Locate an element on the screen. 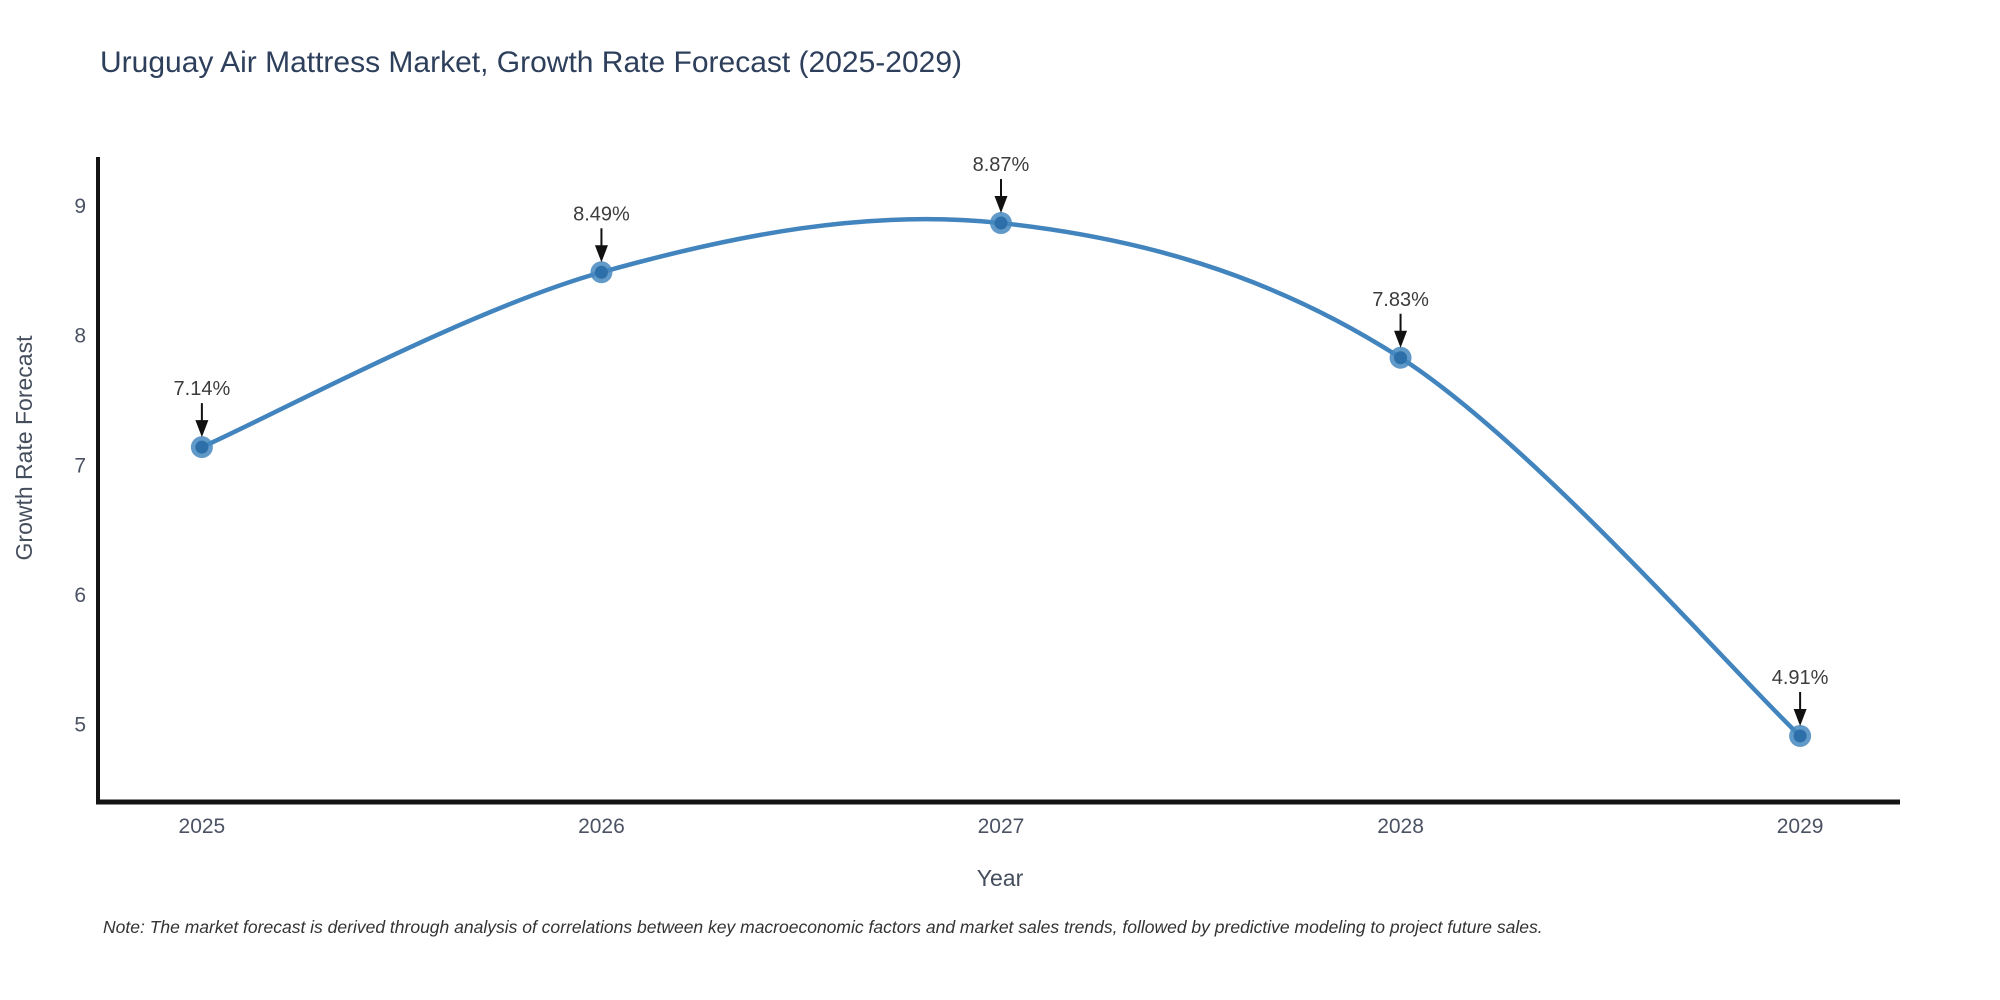  point-annotation: 8.87% is located at coordinates (1001, 184).